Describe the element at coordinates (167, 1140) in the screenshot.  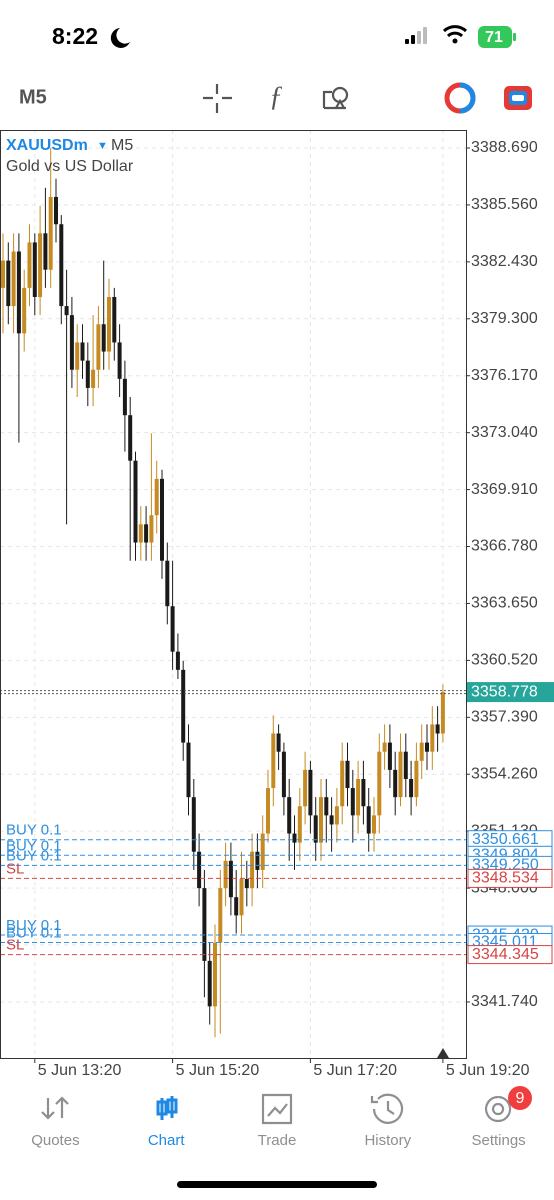
I see `nav-label: Chart` at that location.